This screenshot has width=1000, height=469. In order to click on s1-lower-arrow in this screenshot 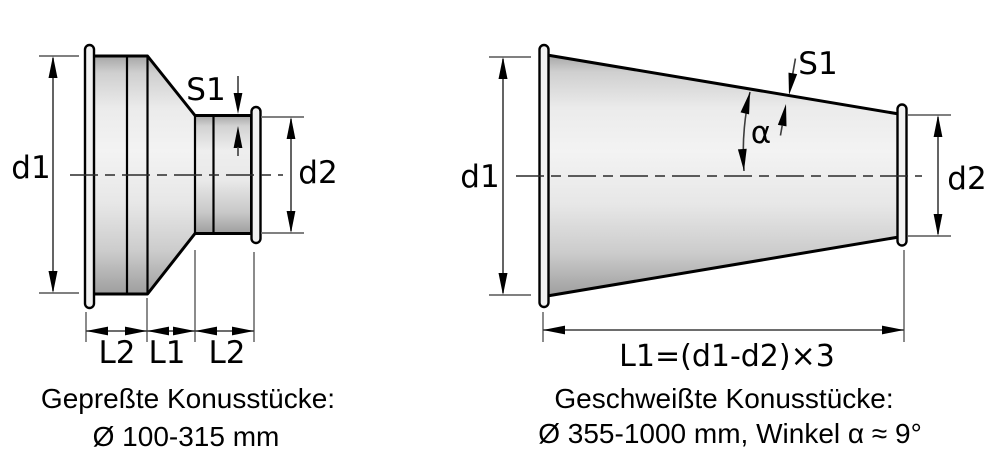, I will do `click(782, 120)`.